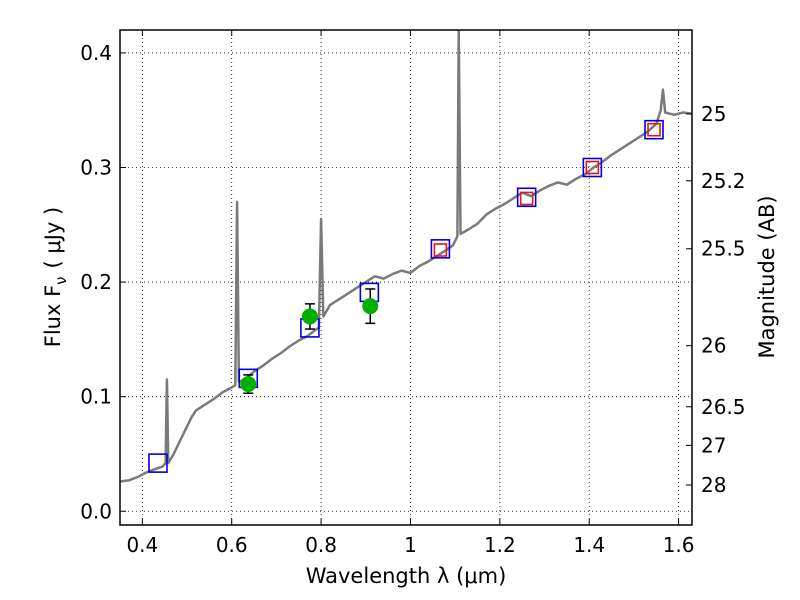  I want to click on y-axis-label-units: ( μJy ), so click(53, 238).